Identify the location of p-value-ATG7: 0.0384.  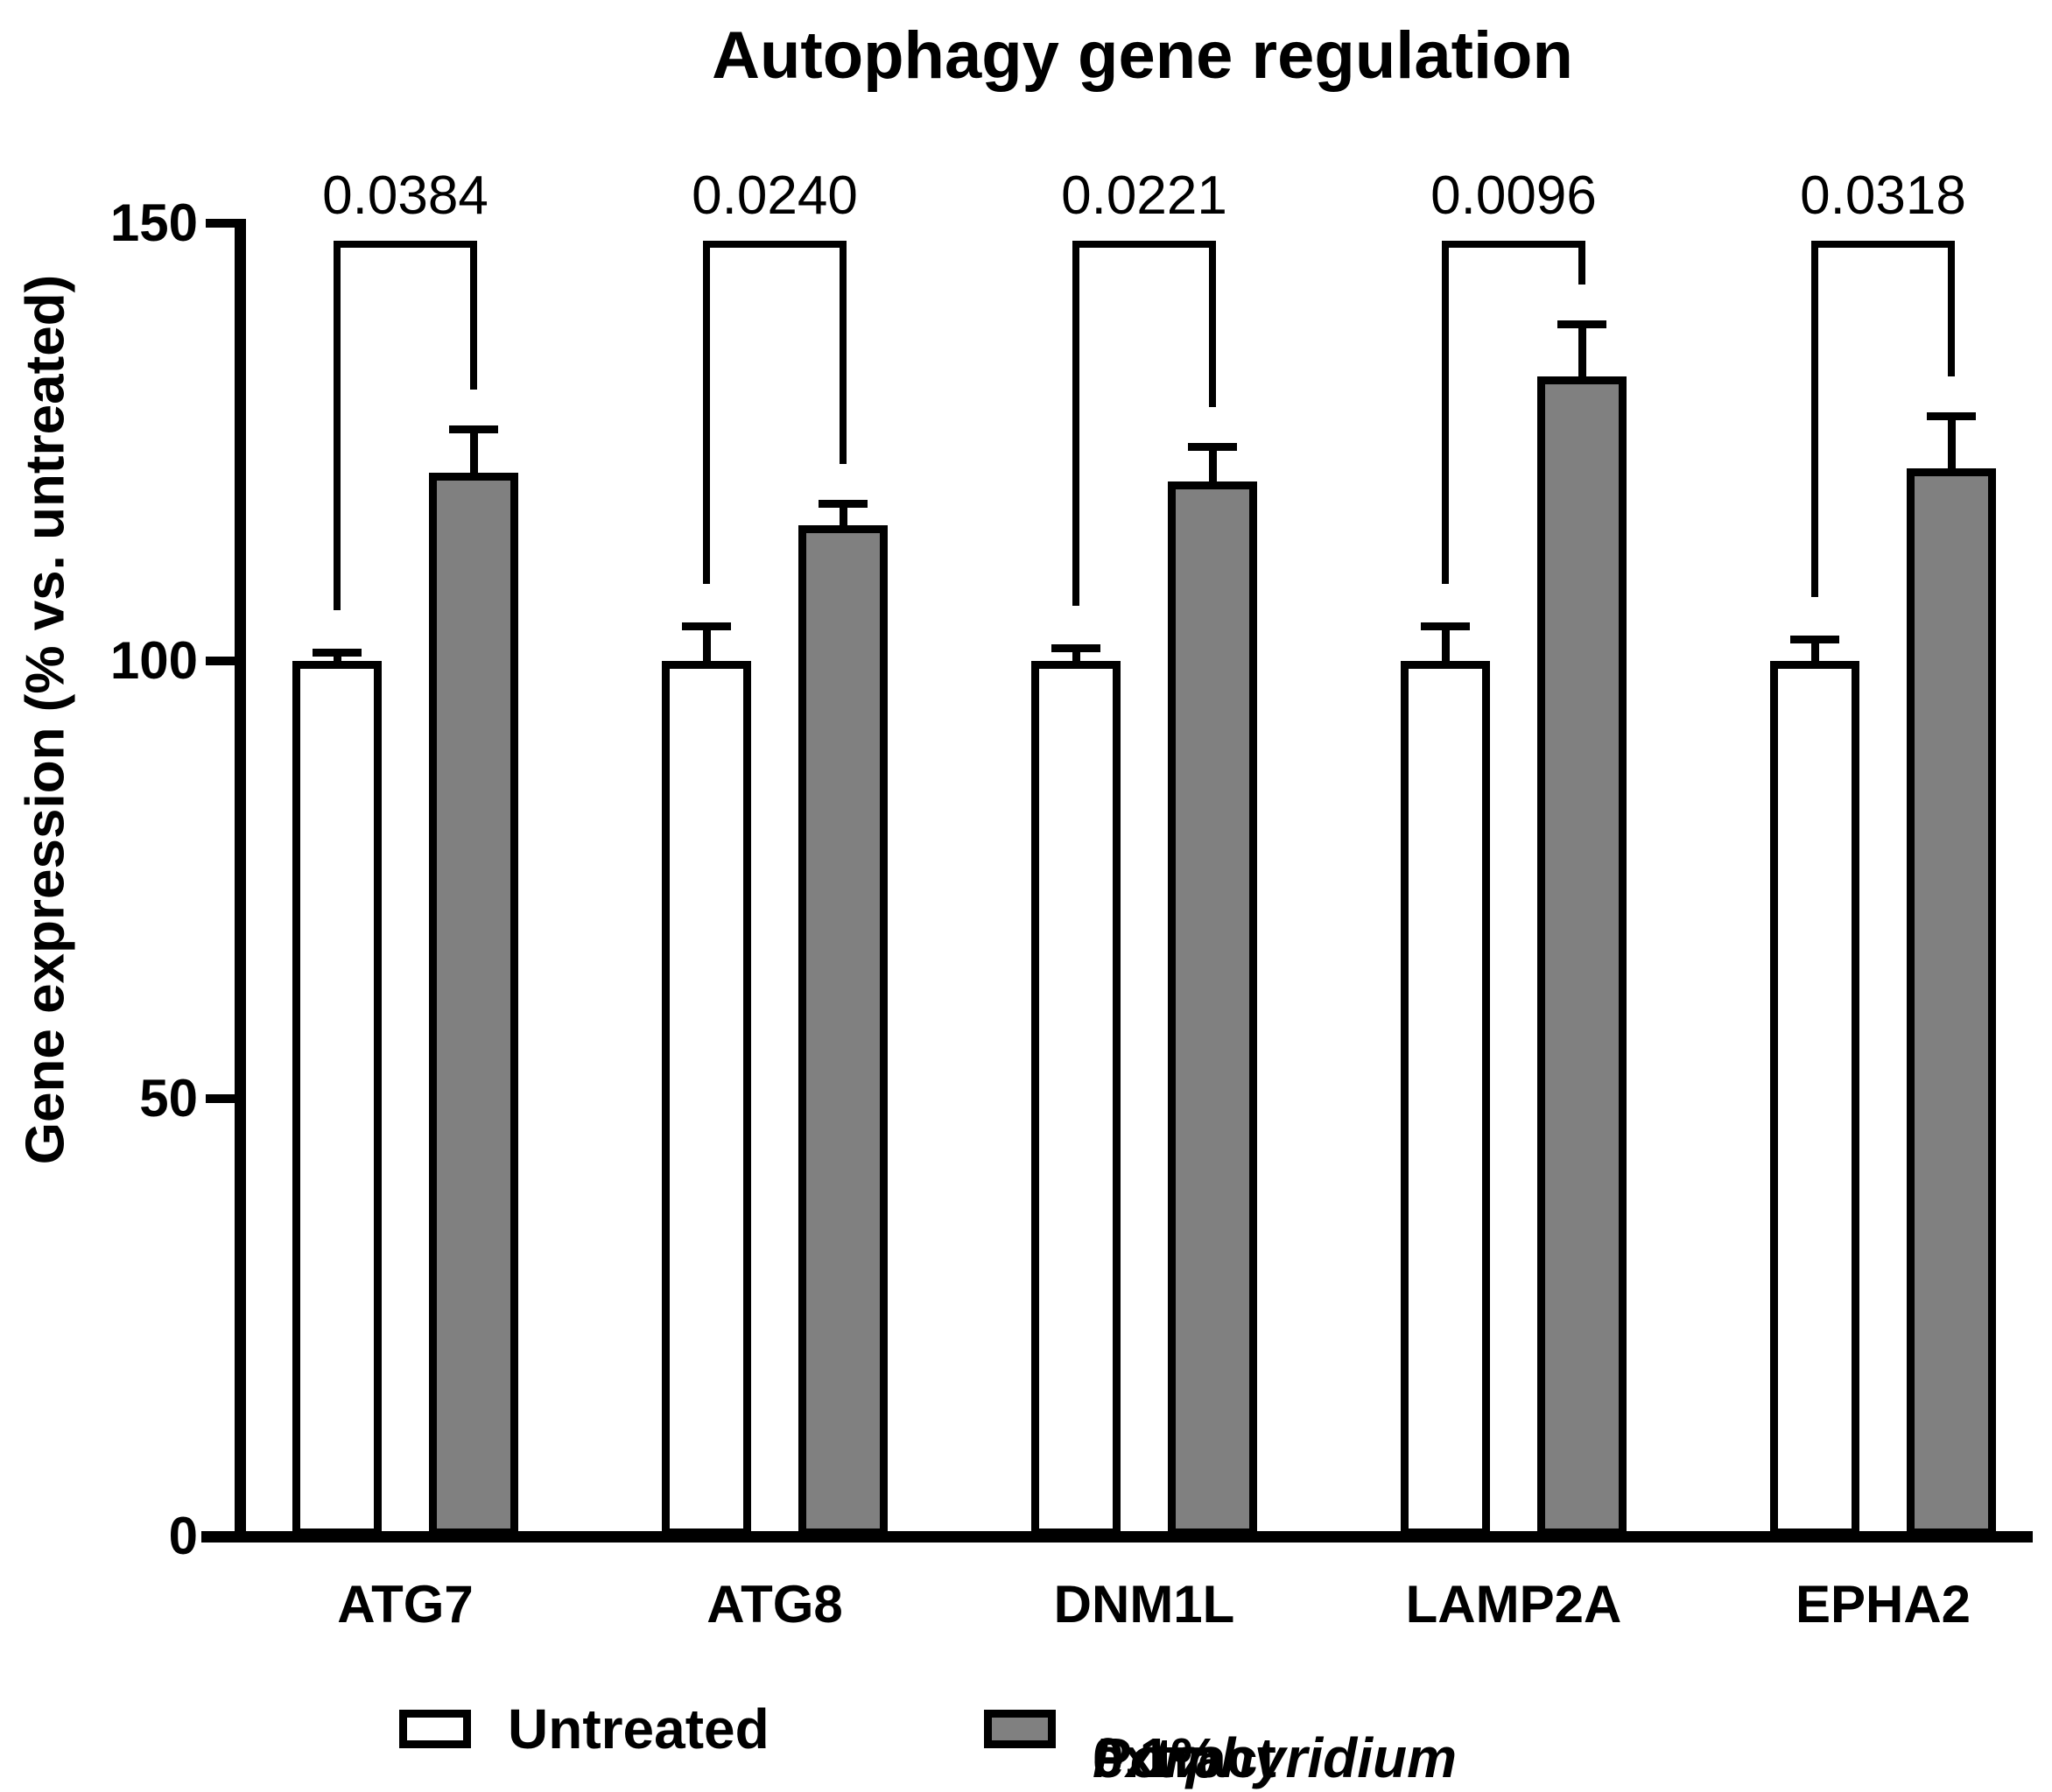
(405, 195).